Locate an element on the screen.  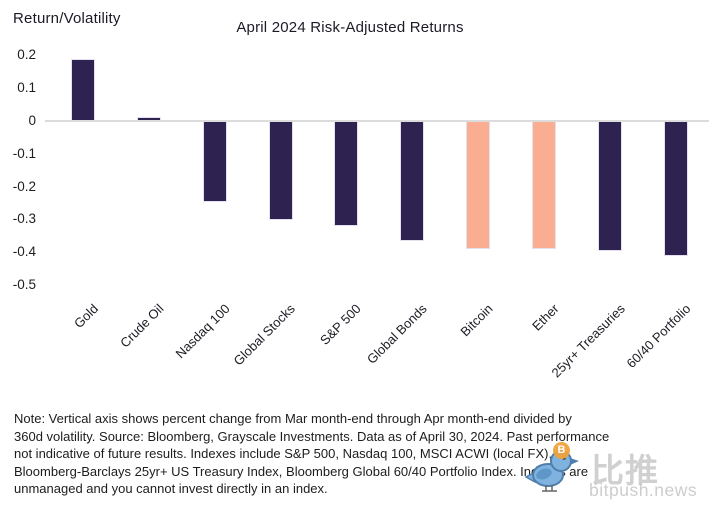
x-axis-label: Ether is located at coordinates (545, 317).